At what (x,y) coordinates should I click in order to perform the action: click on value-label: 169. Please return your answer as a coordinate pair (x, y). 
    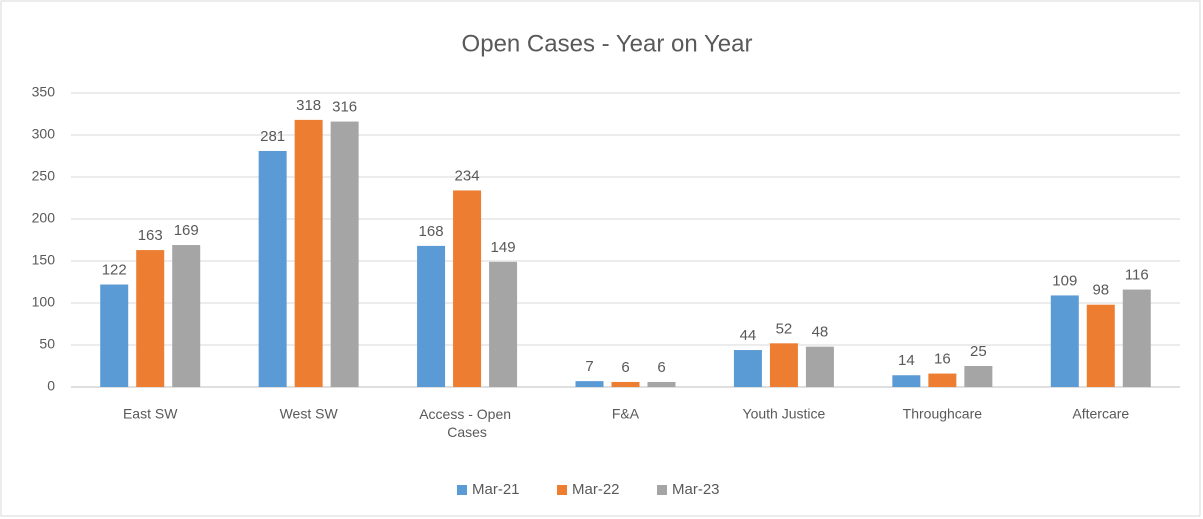
    Looking at the image, I should click on (186, 230).